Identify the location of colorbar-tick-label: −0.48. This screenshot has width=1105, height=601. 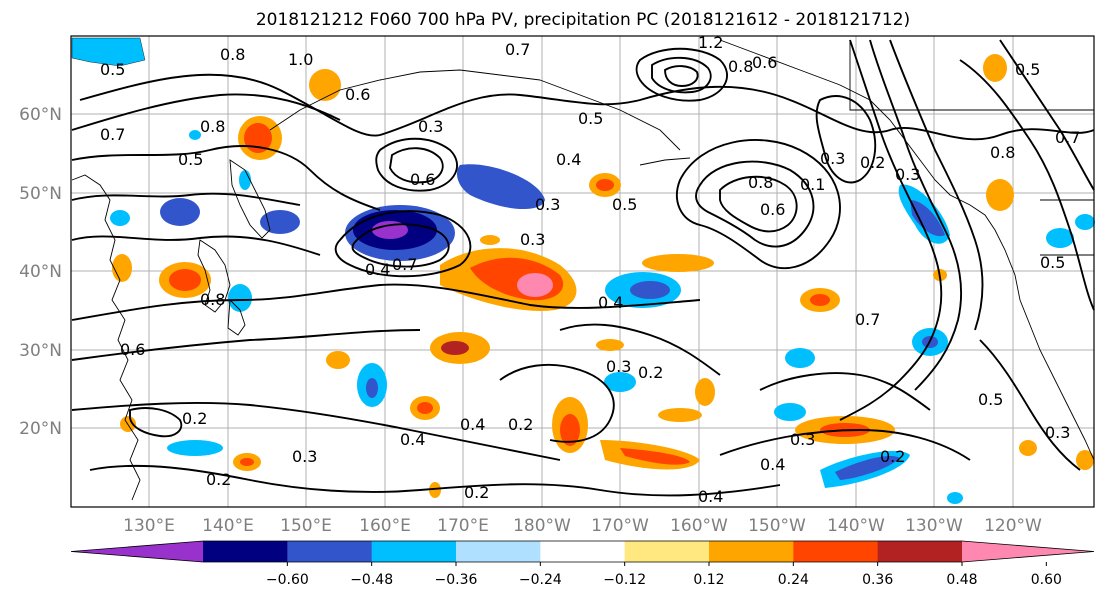
(371, 580).